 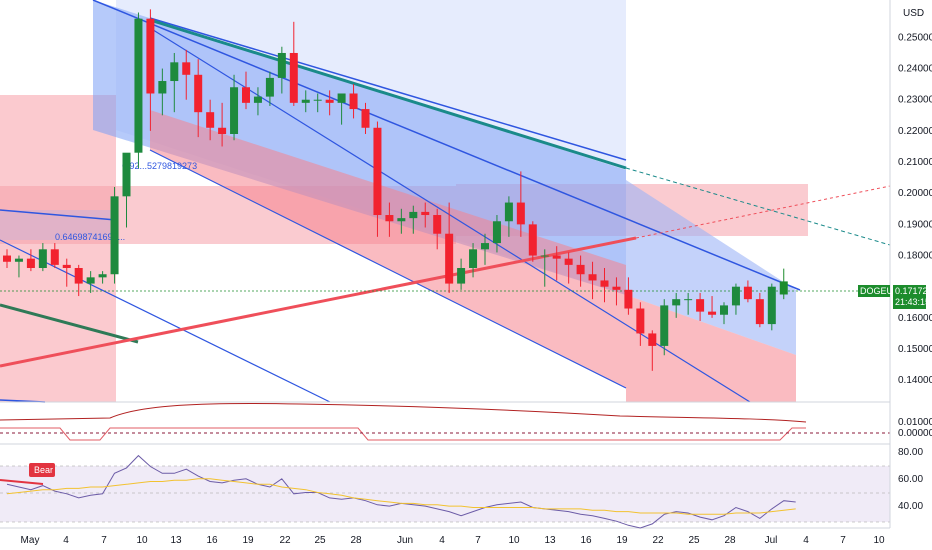 I want to click on price-tick-label: 0.24000, so click(x=915, y=69).